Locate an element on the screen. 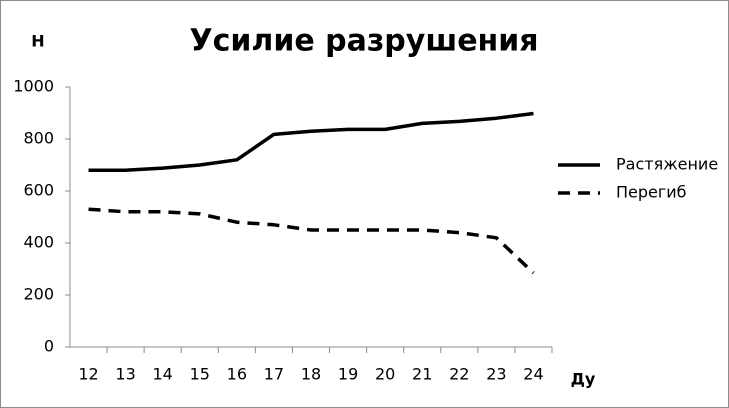 This screenshot has width=729, height=408. legend-label: Перегиб is located at coordinates (651, 192).